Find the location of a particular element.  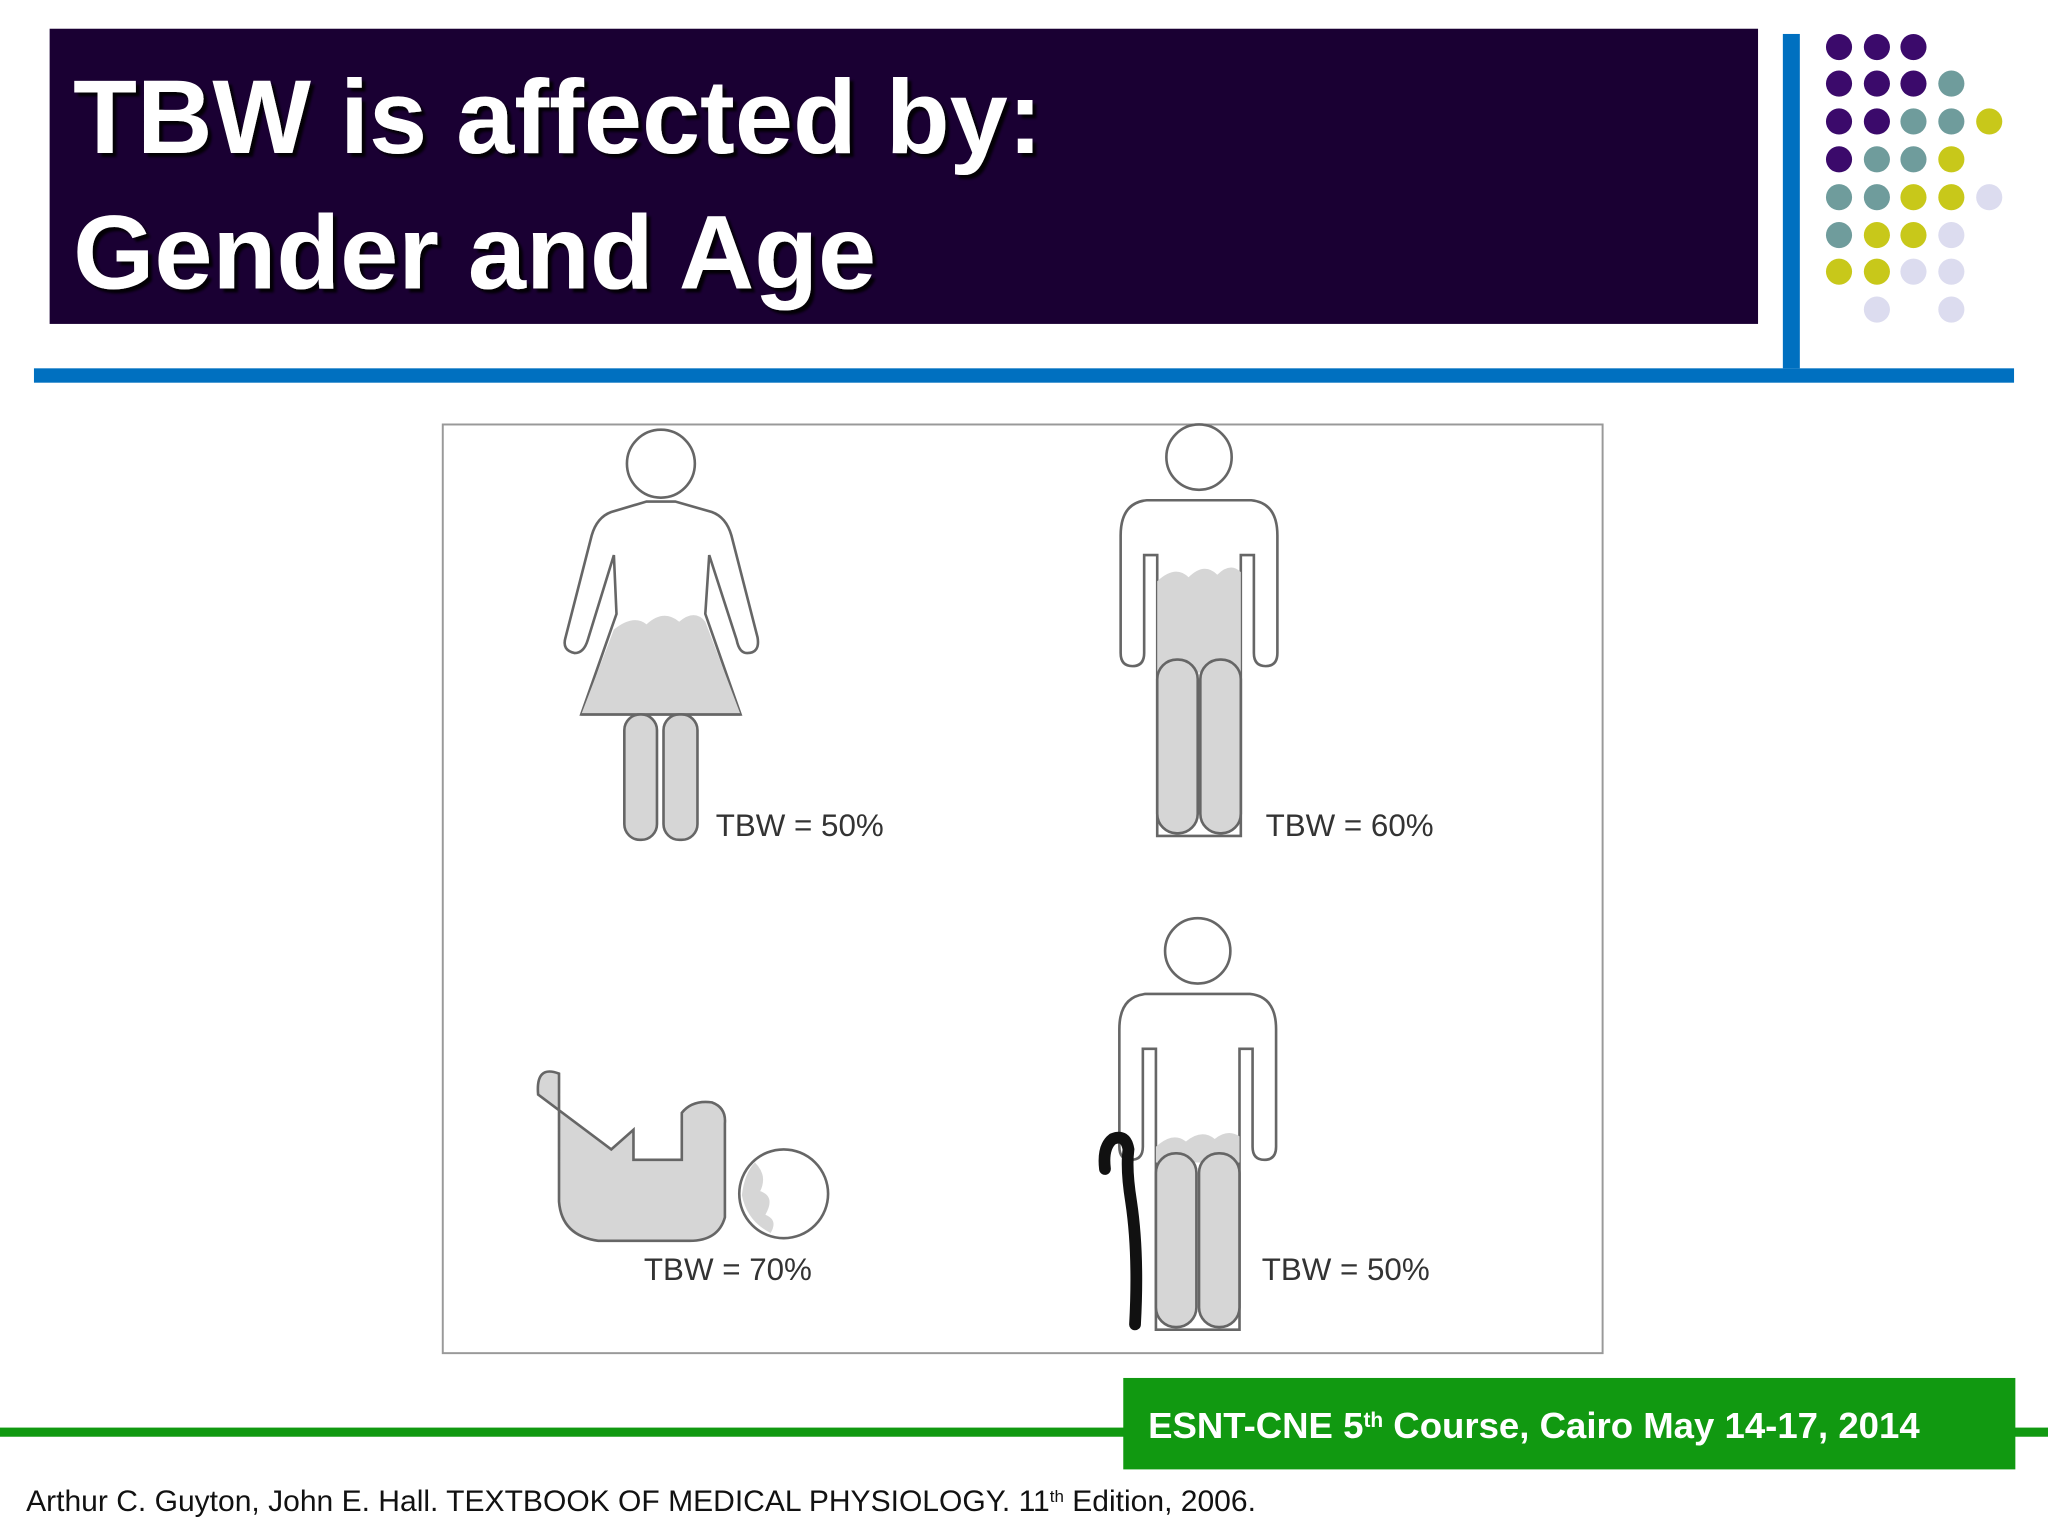

banner-text: ESNT-CNE 5 is located at coordinates (1255, 1425).